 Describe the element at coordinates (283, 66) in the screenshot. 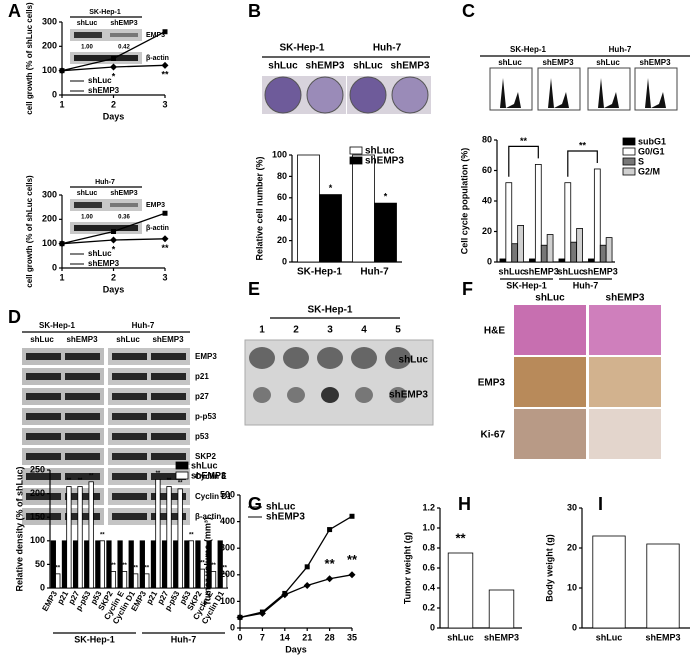

I see `label: shLuc` at that location.